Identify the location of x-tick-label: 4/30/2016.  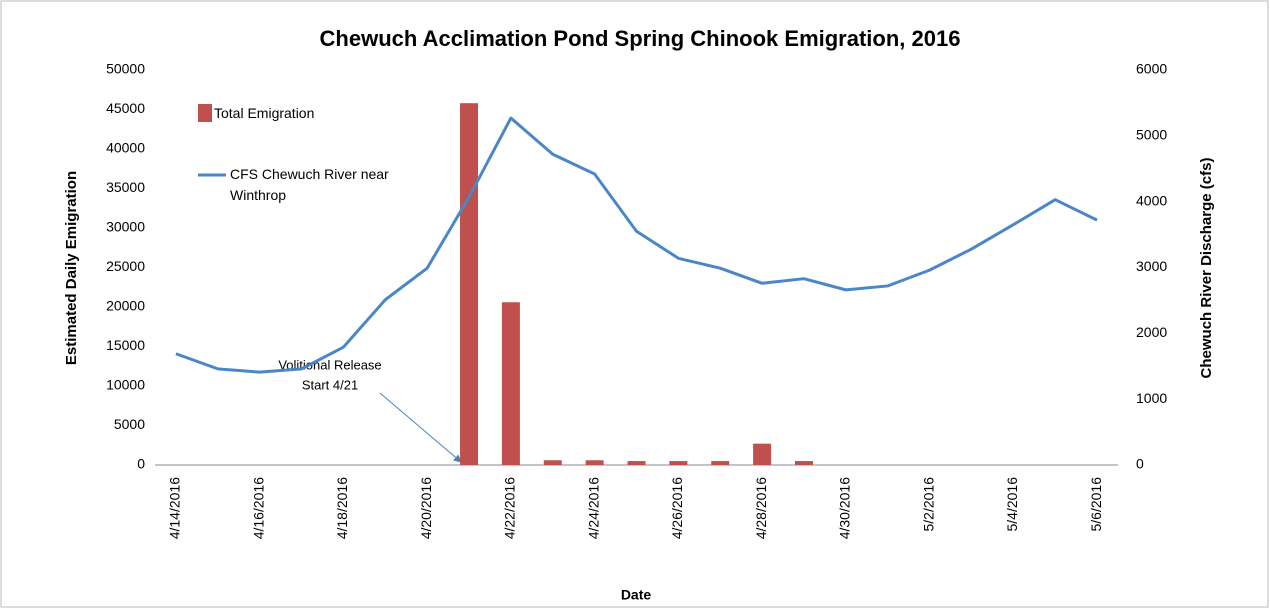
(845, 508).